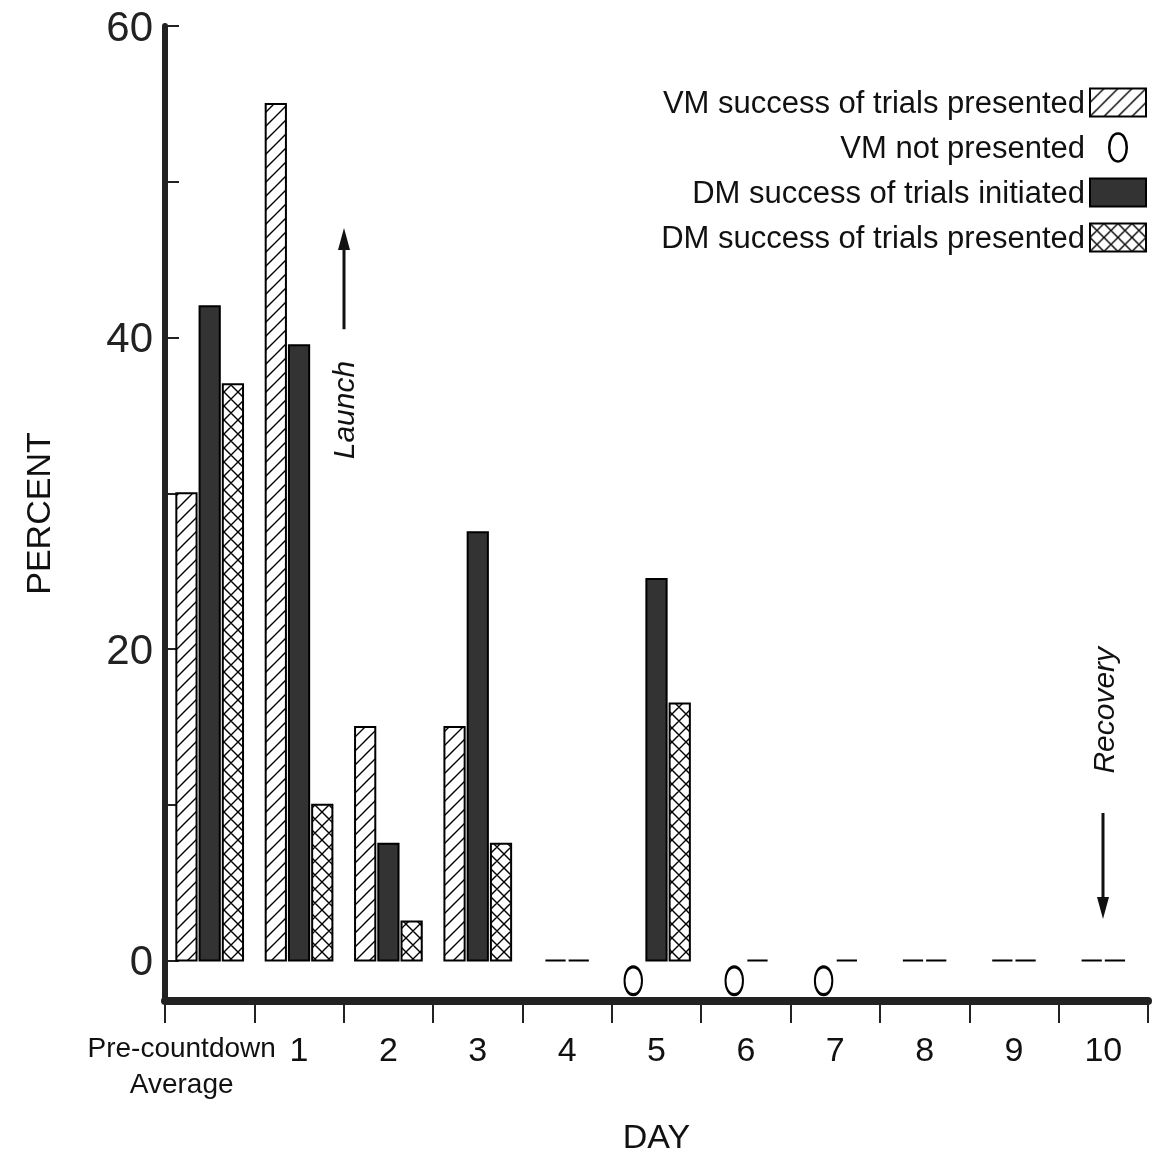 The height and width of the screenshot is (1158, 1160). Describe the element at coordinates (1103, 709) in the screenshot. I see `annotation: Recovery` at that location.